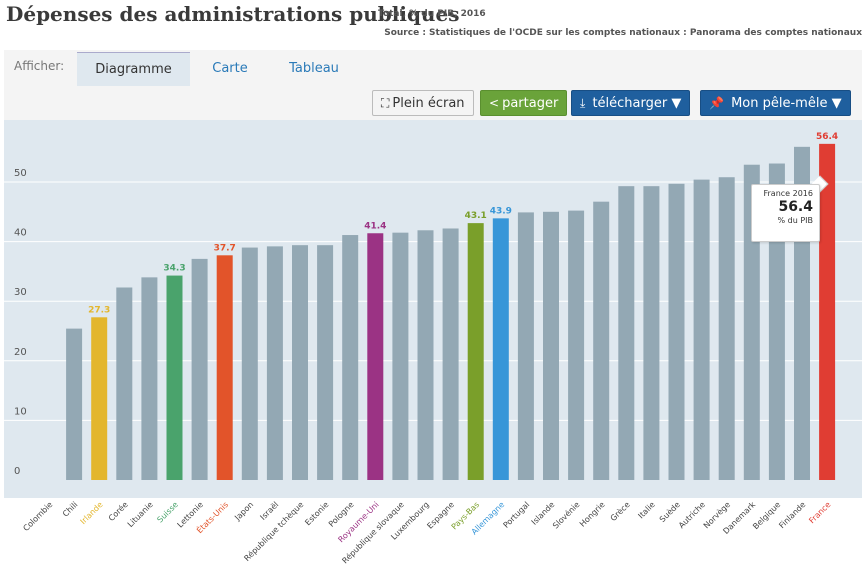  What do you see at coordinates (716, 103) in the screenshot?
I see `pin-icon: 📌` at bounding box center [716, 103].